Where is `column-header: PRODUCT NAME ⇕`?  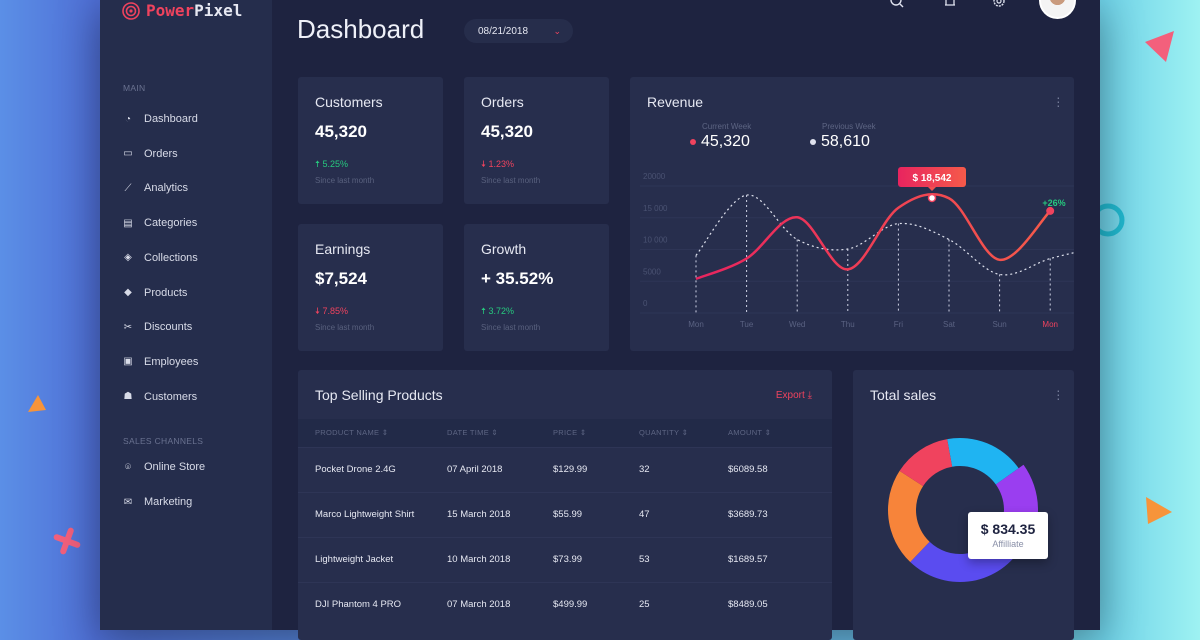 column-header: PRODUCT NAME ⇕ is located at coordinates (372, 433).